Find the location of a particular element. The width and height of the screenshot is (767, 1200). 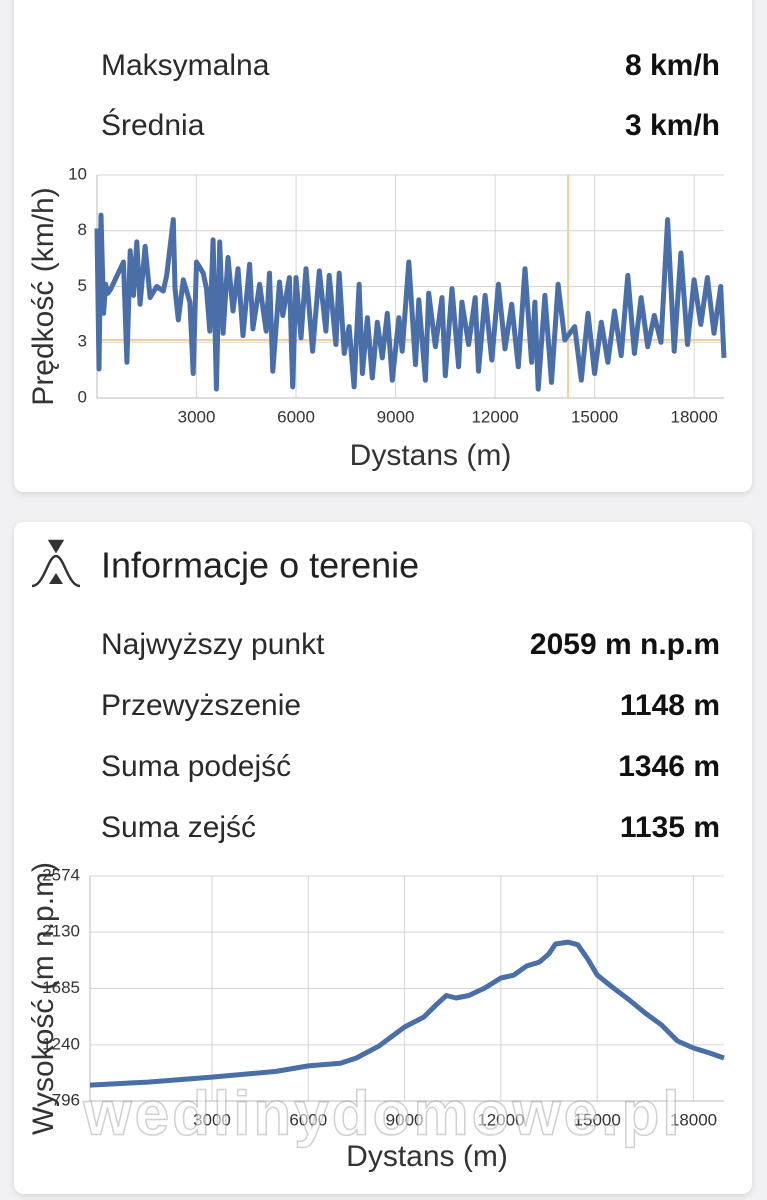

y-tick-label: 8 is located at coordinates (82, 229).